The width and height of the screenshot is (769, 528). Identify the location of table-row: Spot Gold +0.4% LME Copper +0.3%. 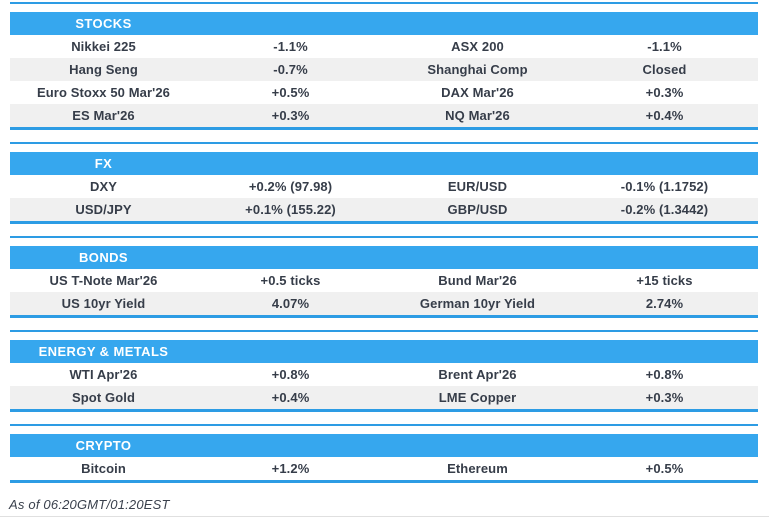
(384, 397).